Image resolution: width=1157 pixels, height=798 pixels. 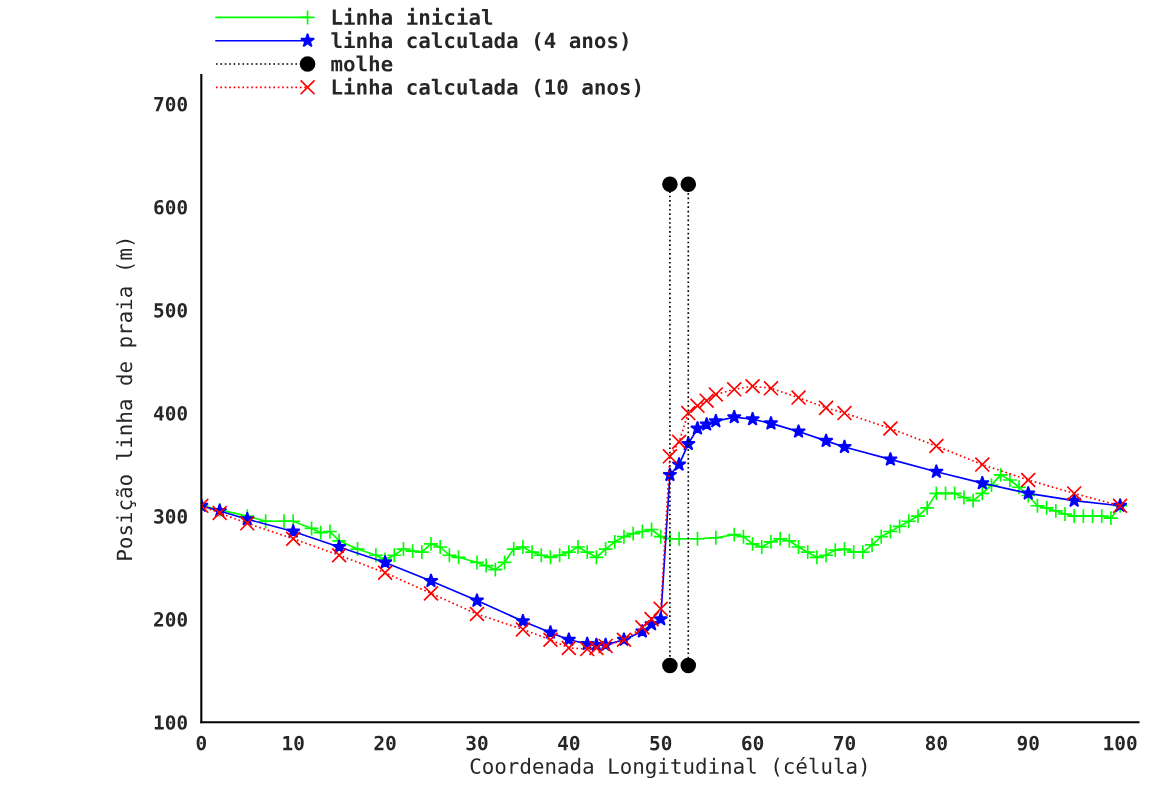 I want to click on y-tick-label: 700, so click(x=170, y=104).